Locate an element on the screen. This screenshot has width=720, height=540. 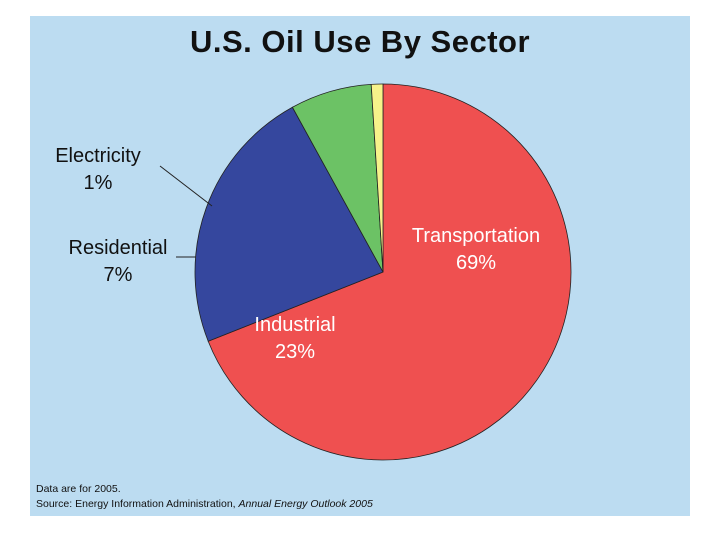
leader-line-electricity is located at coordinates (186, 186).